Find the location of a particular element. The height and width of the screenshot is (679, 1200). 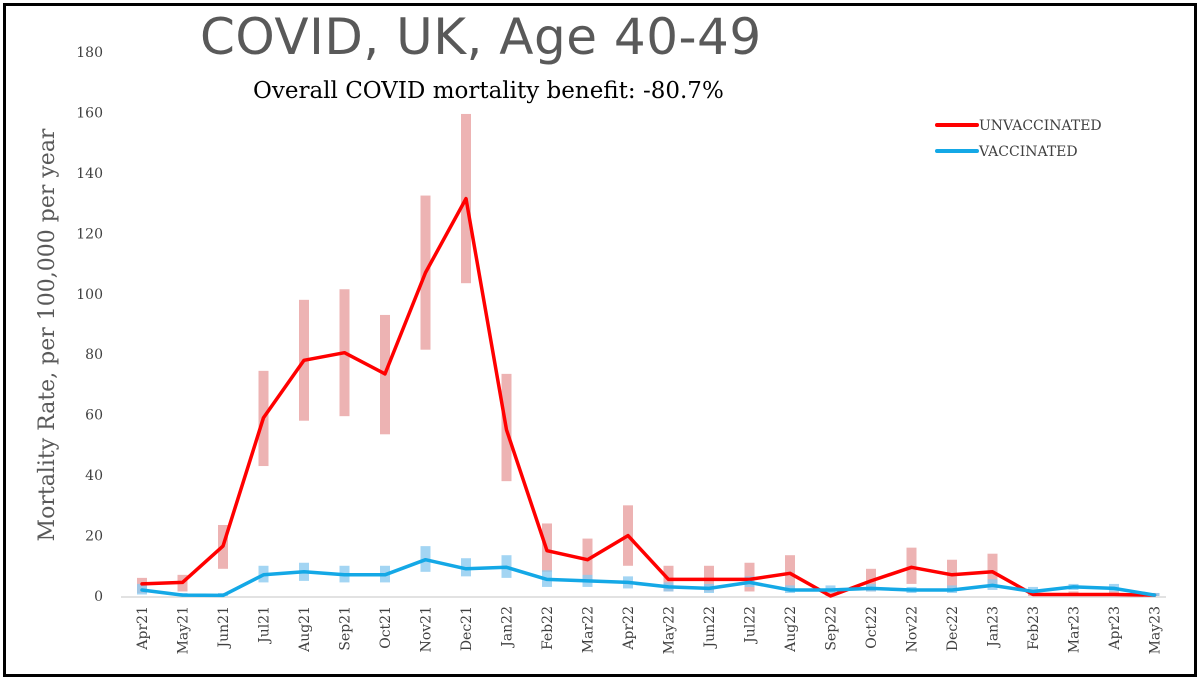

y-tick-label: 100 is located at coordinates (89, 295).